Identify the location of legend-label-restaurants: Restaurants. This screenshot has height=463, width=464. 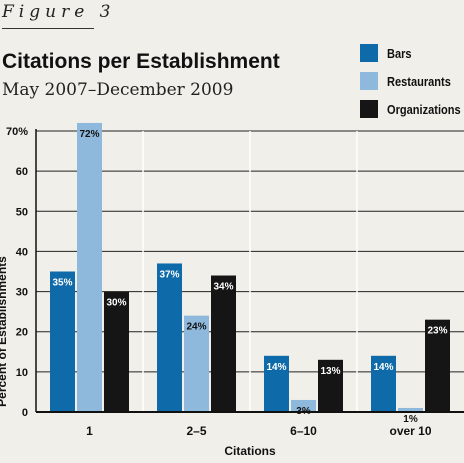
(419, 81).